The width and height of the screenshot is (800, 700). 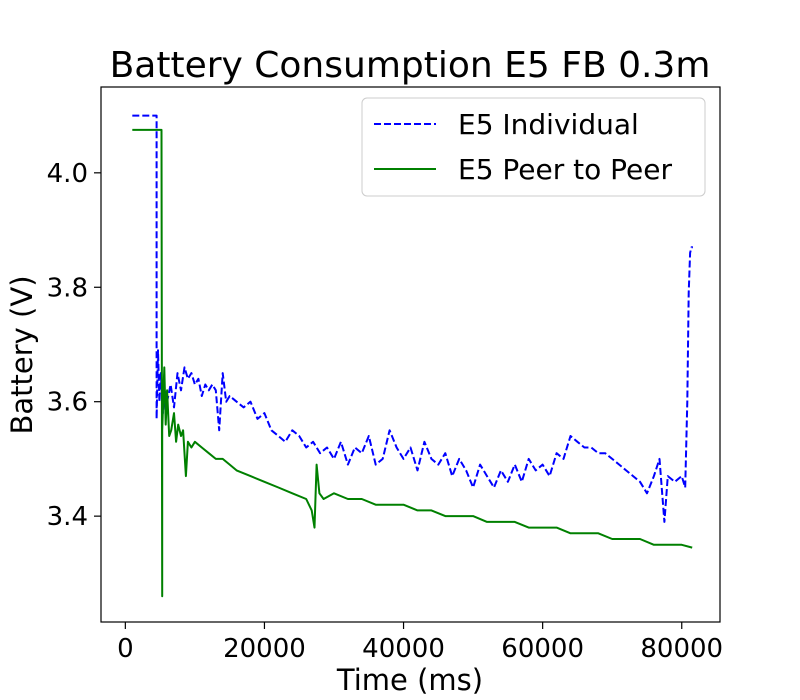 I want to click on legend-label-peer-to-peer: E5 Peer to Peer, so click(x=565, y=169).